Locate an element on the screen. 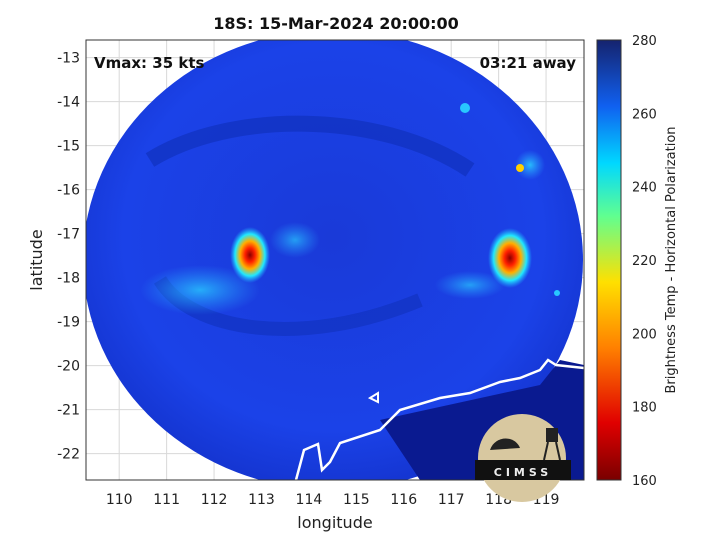  colorbar-tick-label: 200 is located at coordinates (644, 334).